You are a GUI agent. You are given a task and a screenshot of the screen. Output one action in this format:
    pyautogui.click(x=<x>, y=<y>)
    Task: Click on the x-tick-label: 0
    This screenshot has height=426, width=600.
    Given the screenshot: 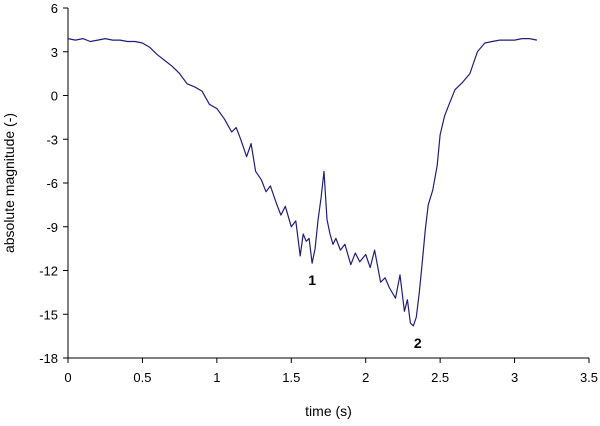 What is the action you would take?
    pyautogui.click(x=67, y=377)
    